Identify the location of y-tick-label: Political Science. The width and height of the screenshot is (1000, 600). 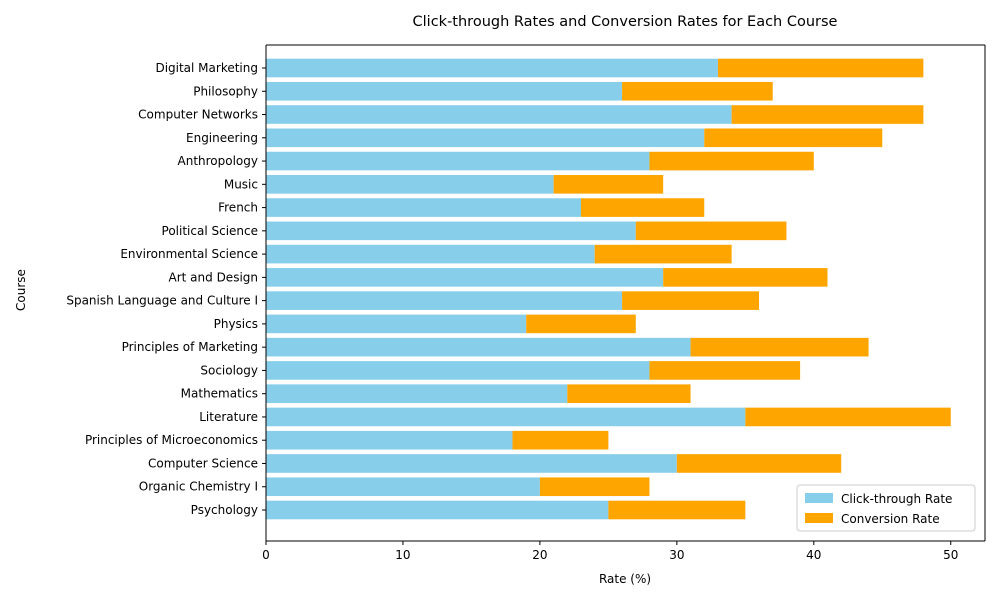
(210, 231).